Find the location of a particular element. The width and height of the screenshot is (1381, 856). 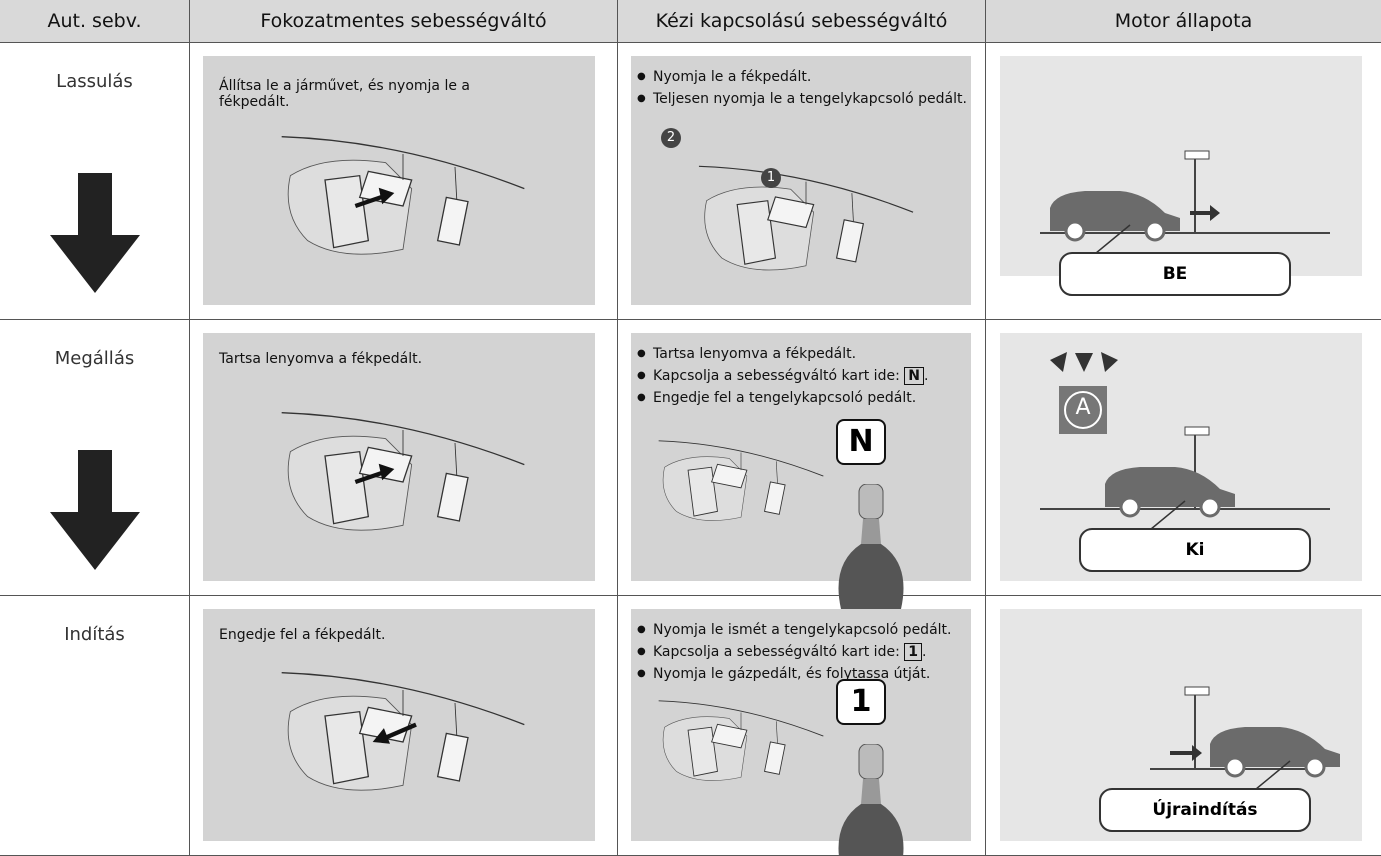

panel: BE is located at coordinates (1181, 176).